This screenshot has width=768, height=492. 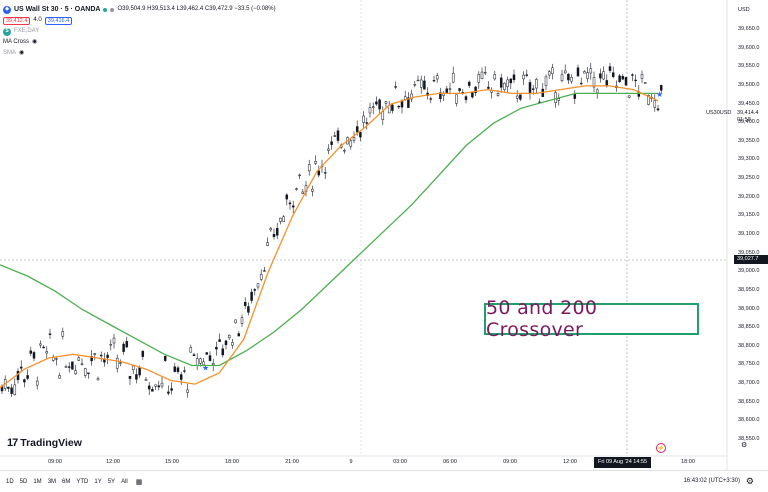 I want to click on range-5y-button: 5Y, so click(x=111, y=481).